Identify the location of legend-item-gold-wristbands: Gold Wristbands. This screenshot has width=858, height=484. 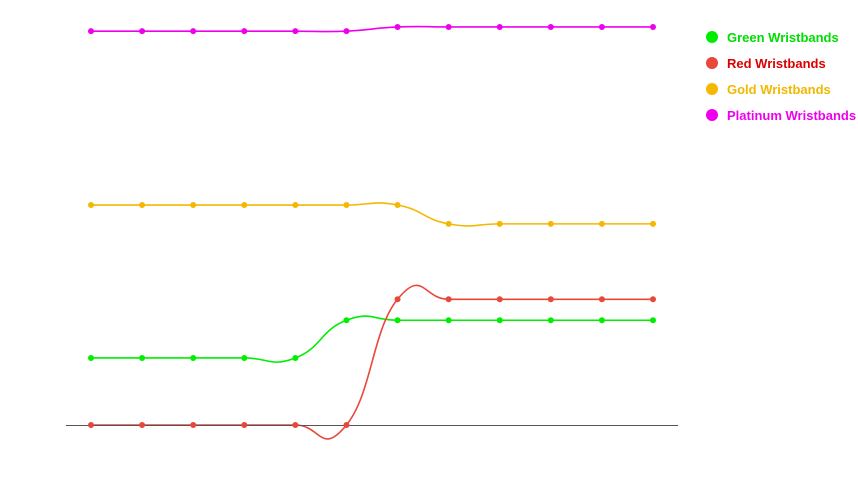
(782, 89).